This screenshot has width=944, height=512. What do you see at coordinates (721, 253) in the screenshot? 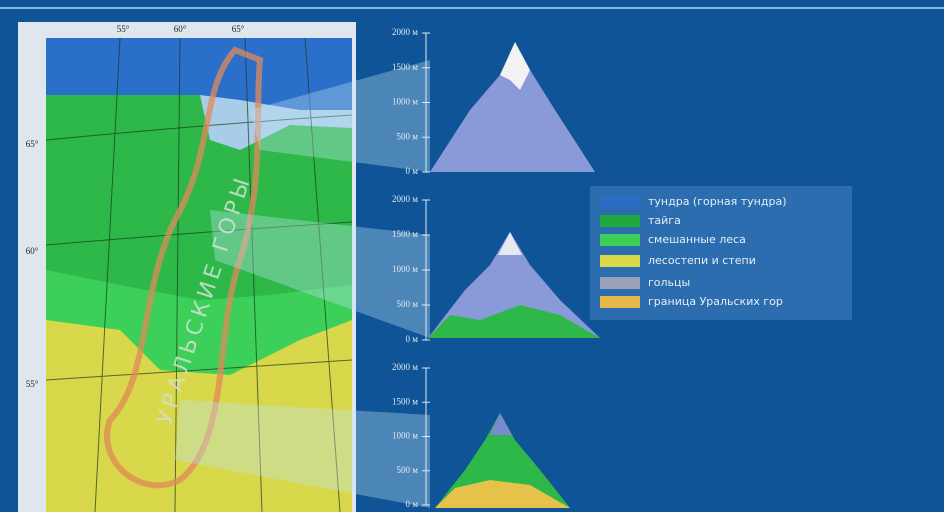
I see `legend` at bounding box center [721, 253].